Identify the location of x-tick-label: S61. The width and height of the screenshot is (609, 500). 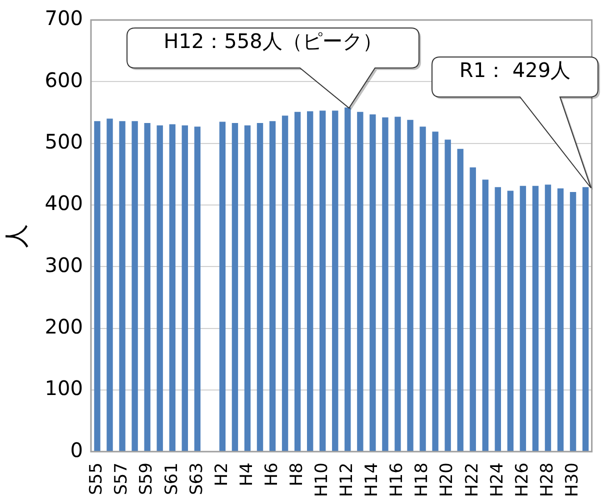
(172, 479).